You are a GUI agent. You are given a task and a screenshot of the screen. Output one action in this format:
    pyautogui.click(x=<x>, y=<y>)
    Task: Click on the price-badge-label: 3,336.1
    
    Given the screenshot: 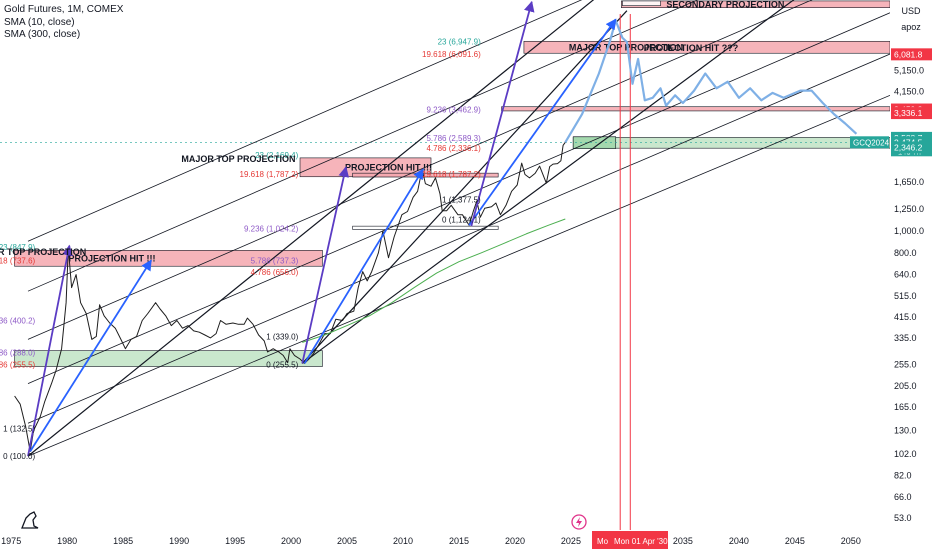 What is the action you would take?
    pyautogui.click(x=908, y=113)
    